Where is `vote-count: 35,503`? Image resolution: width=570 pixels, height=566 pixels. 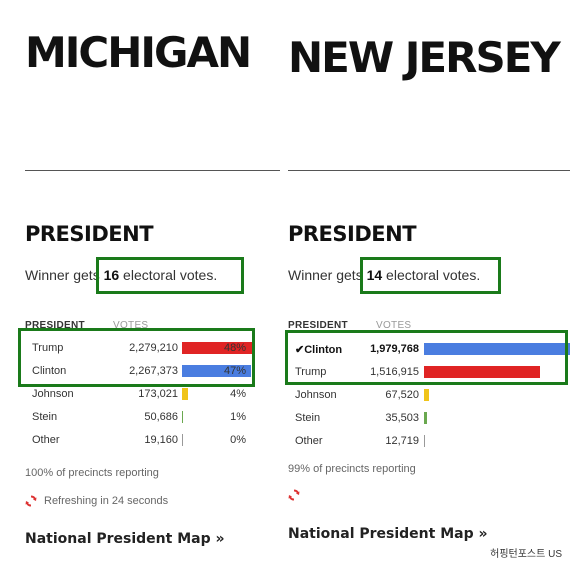
vote-count: 35,503 is located at coordinates (402, 418).